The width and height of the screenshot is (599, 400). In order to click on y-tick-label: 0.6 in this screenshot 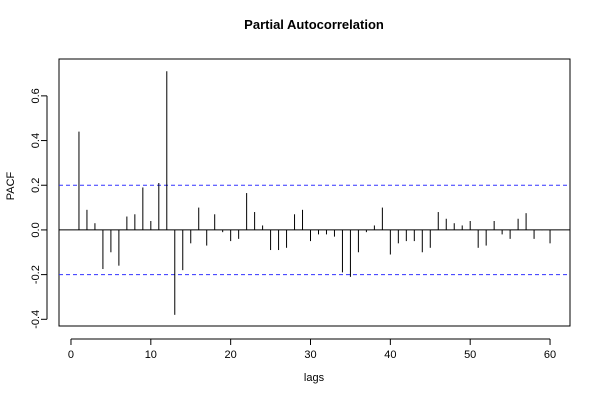, I will do `click(36, 95)`.